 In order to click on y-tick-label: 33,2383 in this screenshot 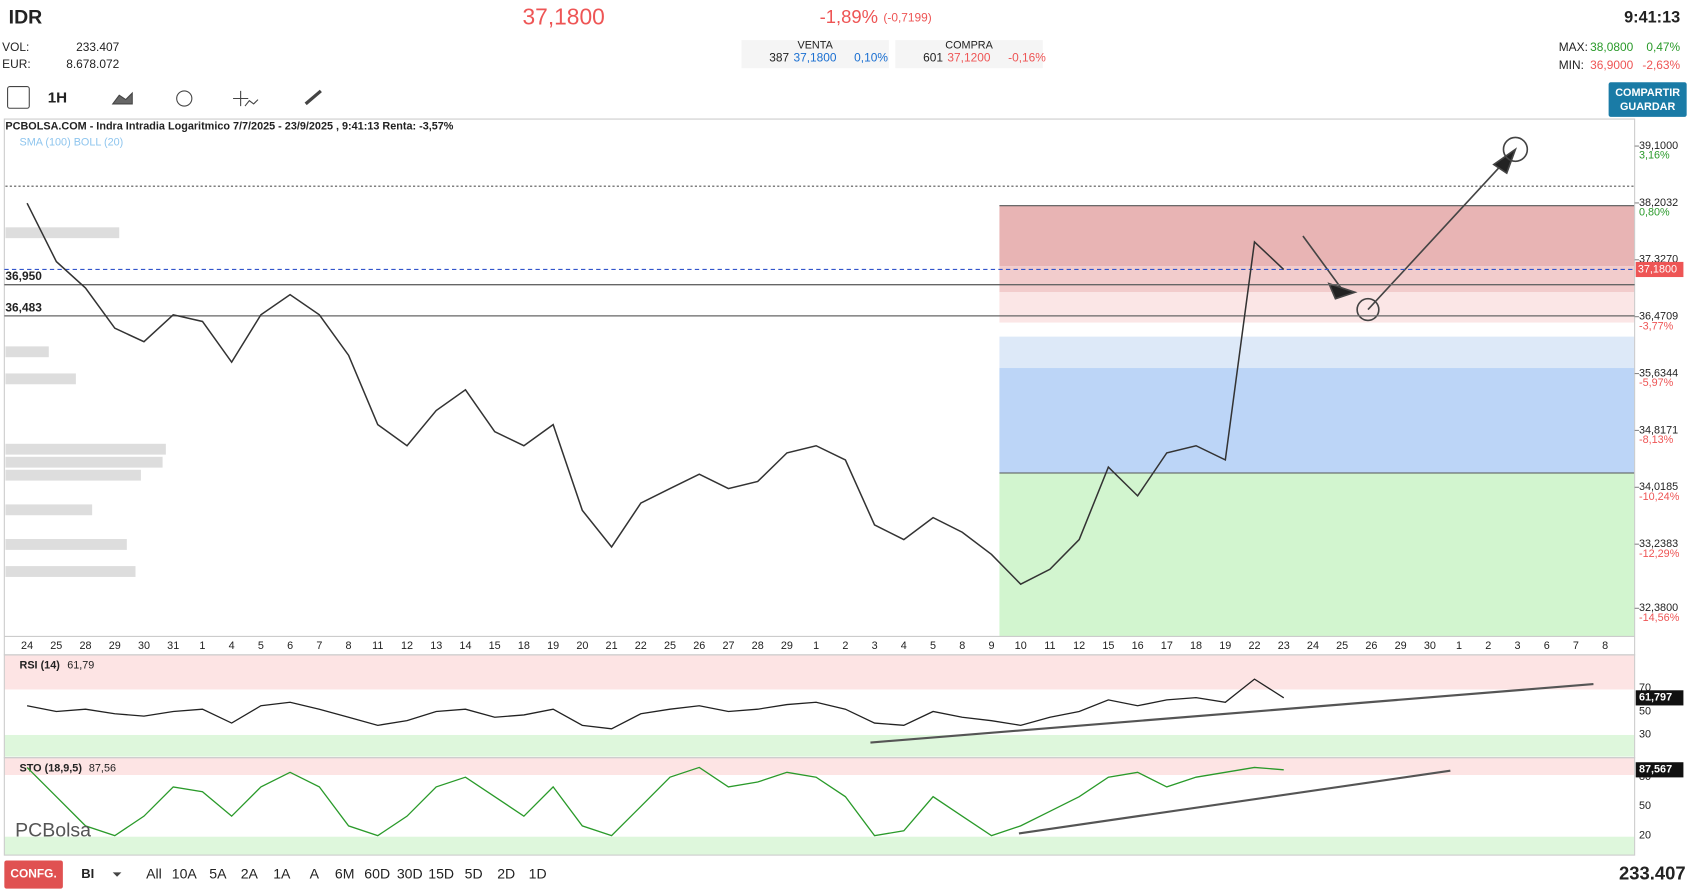, I will do `click(1658, 544)`.